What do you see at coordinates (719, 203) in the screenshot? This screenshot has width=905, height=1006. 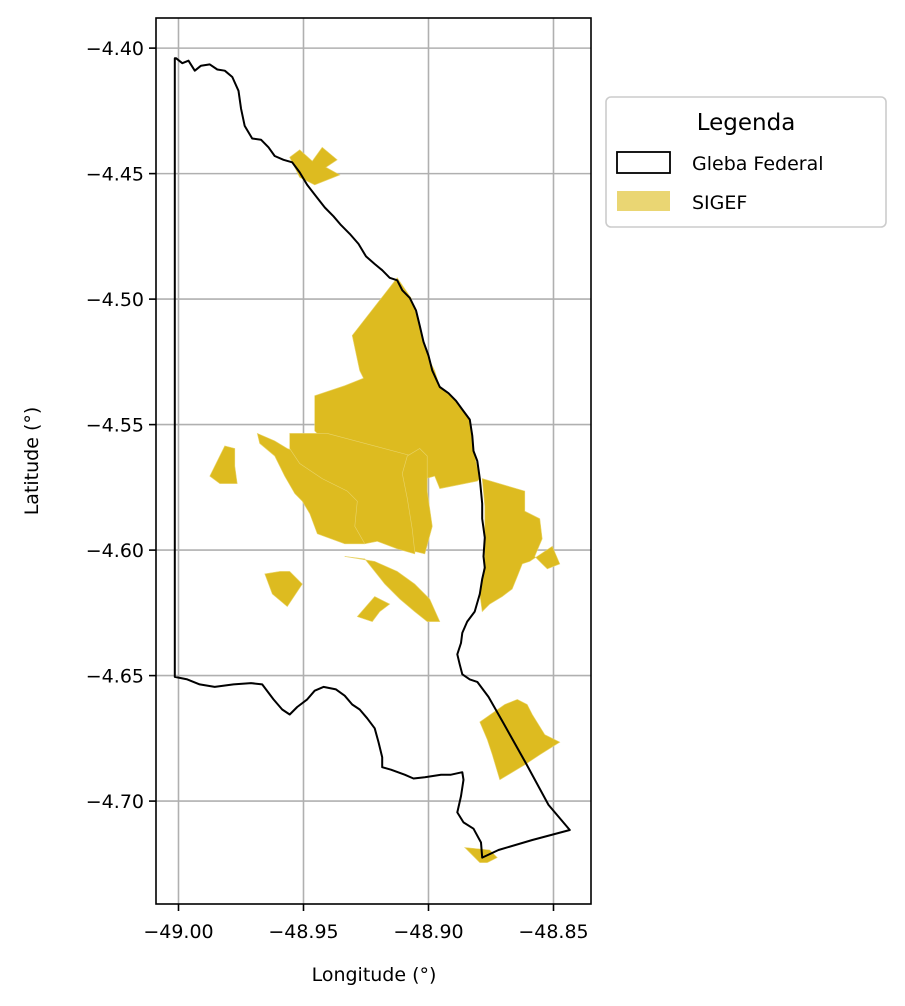 I see `legend-label-sigef: SIGEF` at bounding box center [719, 203].